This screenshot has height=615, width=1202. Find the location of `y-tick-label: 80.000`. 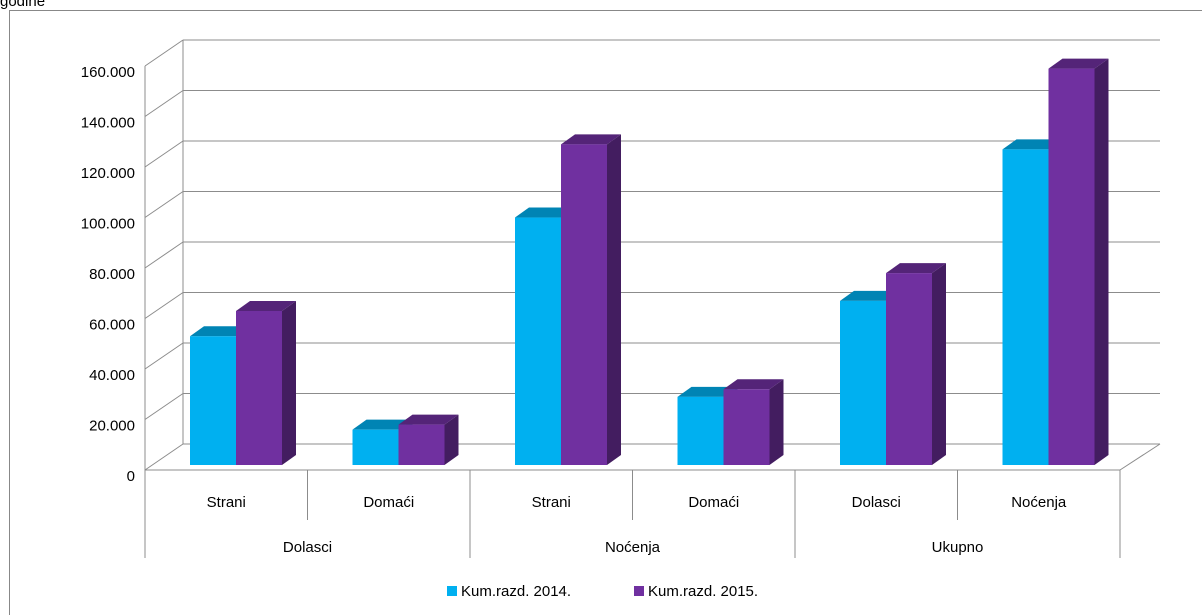

y-tick-label: 80.000 is located at coordinates (112, 274).